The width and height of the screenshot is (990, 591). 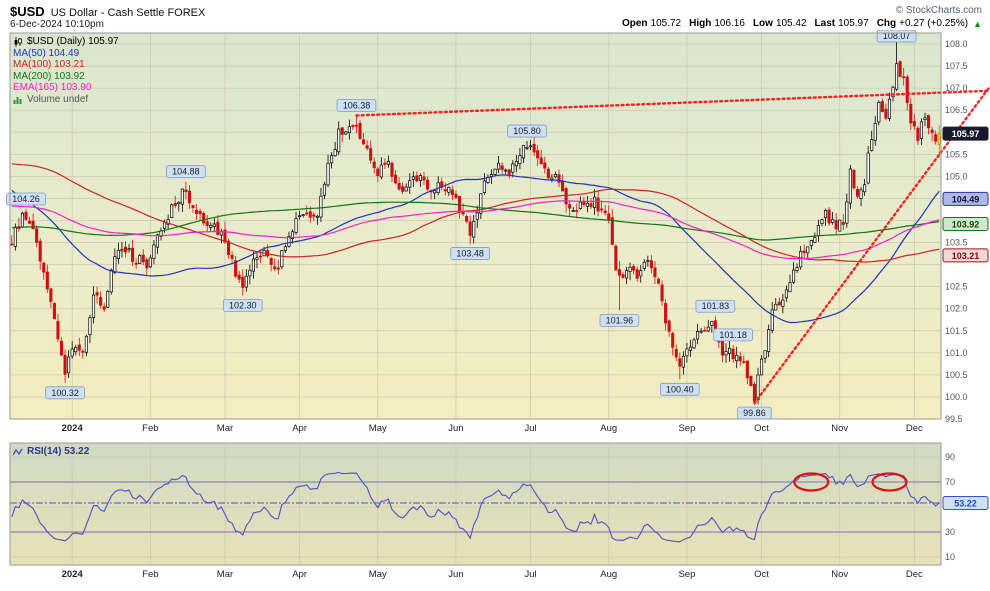 I want to click on legend-ema165: EMA(165) 103.90, so click(x=52, y=87).